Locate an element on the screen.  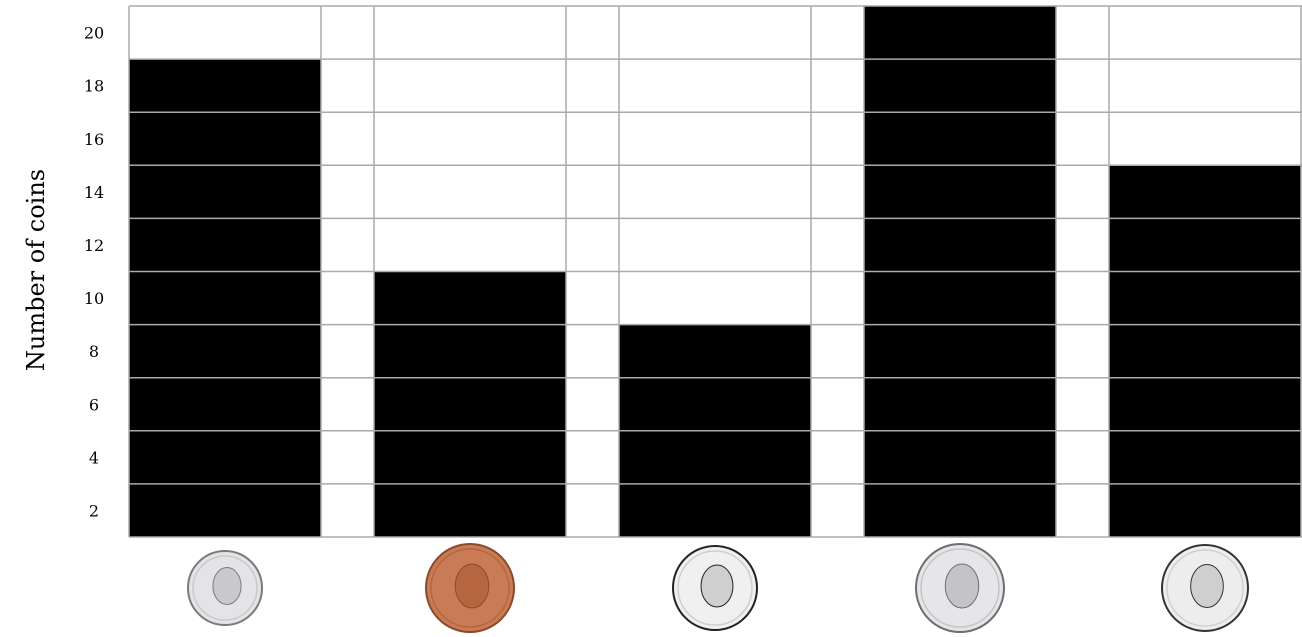
y-tick-label: 18 is located at coordinates (94, 86).